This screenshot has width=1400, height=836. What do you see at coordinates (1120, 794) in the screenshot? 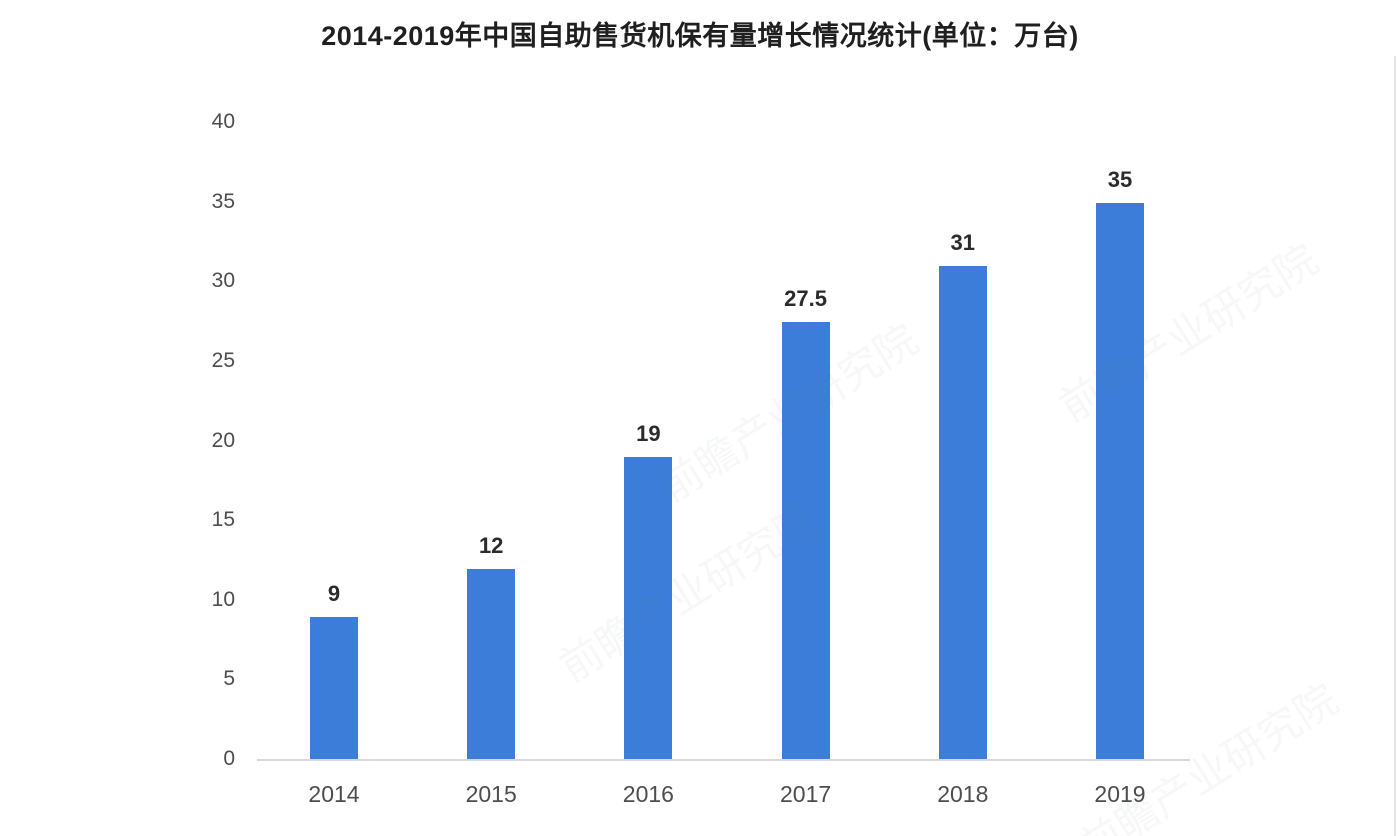
I see `x-axis-tick-label: 2019` at bounding box center [1120, 794].